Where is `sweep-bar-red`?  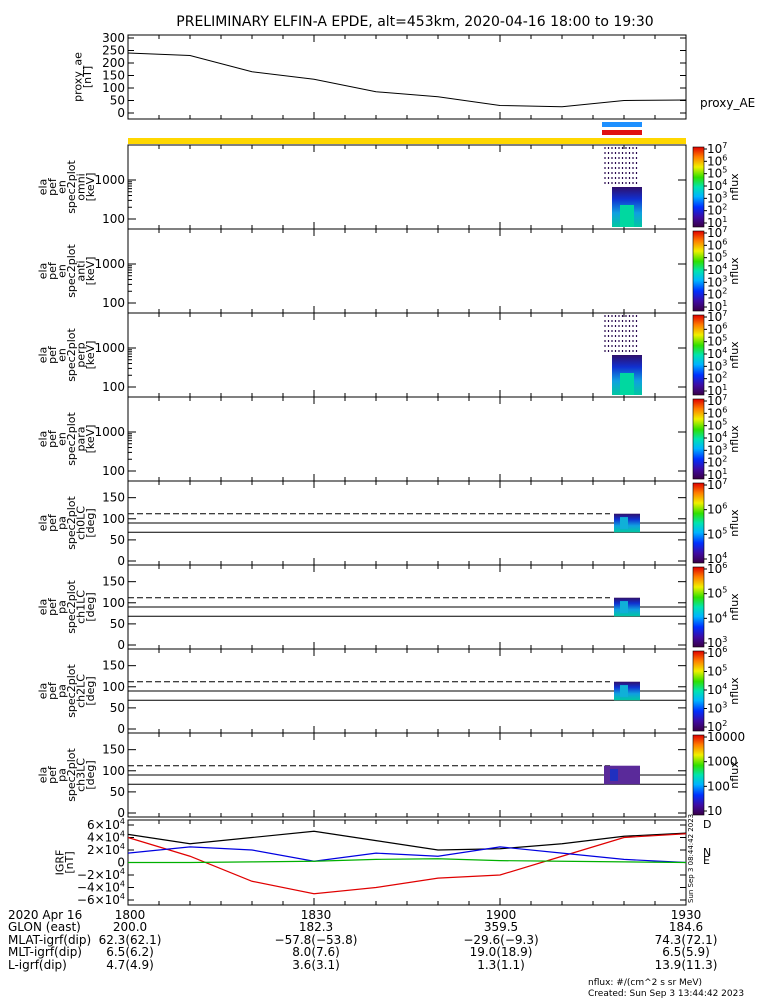
sweep-bar-red is located at coordinates (622, 132).